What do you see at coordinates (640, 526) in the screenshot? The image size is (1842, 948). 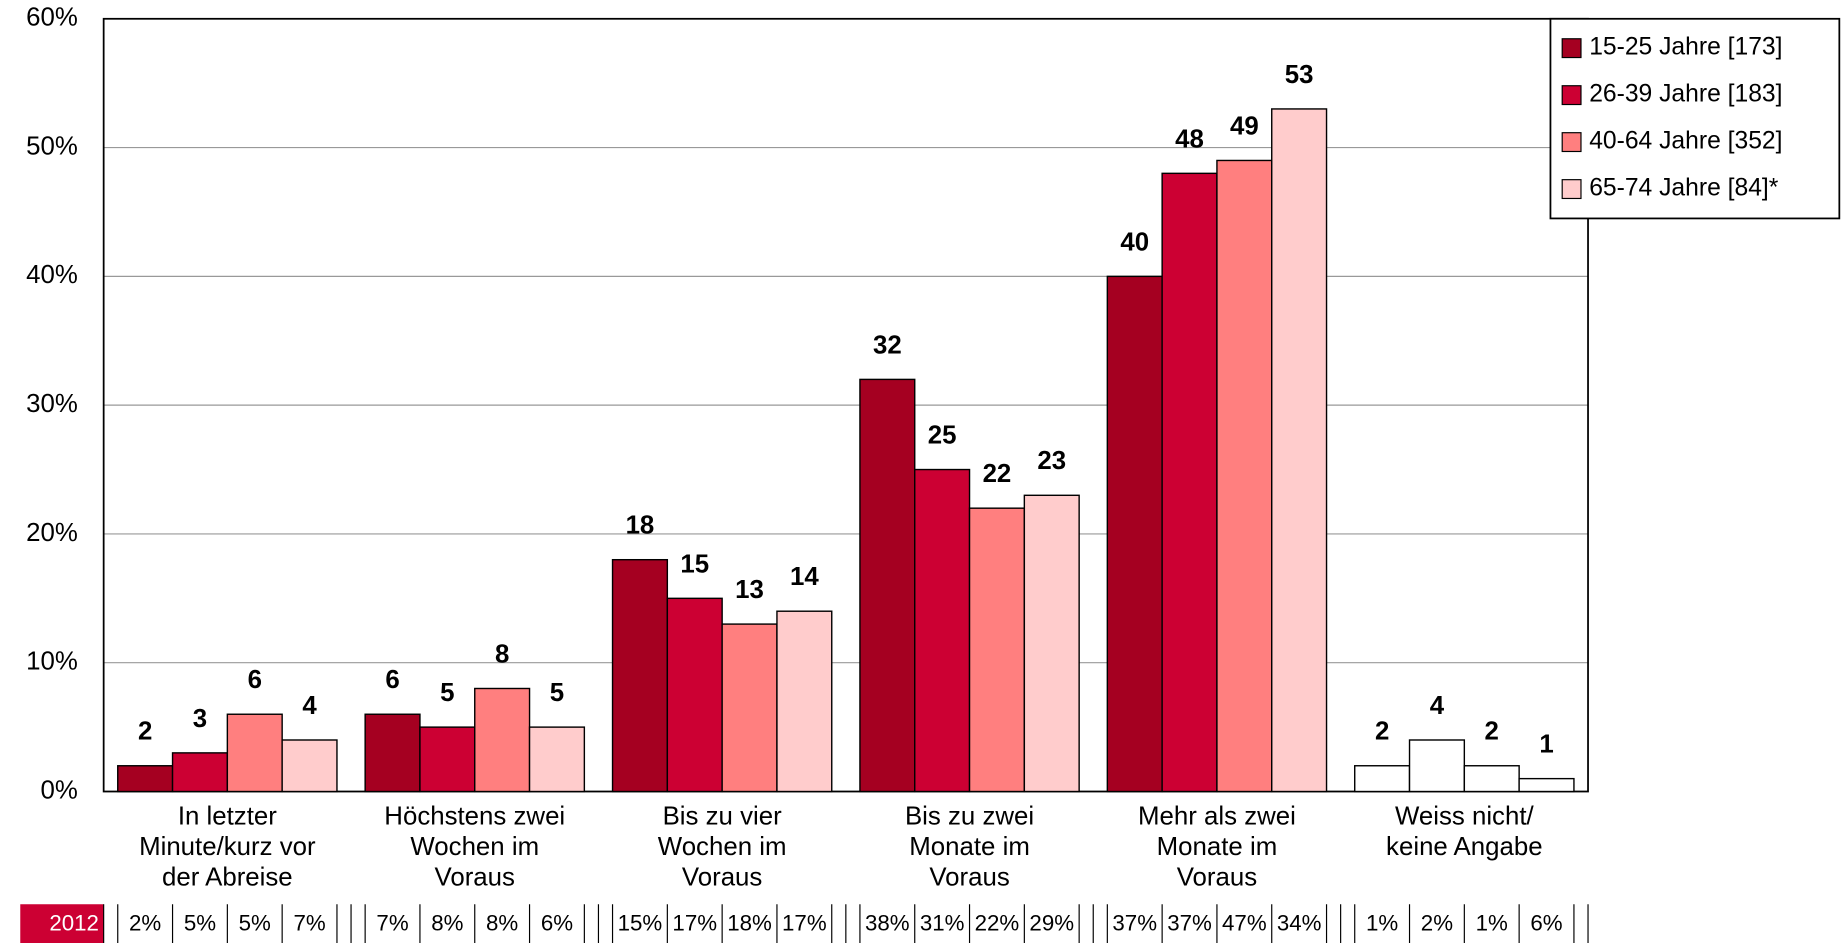 I see `data-label: 18` at bounding box center [640, 526].